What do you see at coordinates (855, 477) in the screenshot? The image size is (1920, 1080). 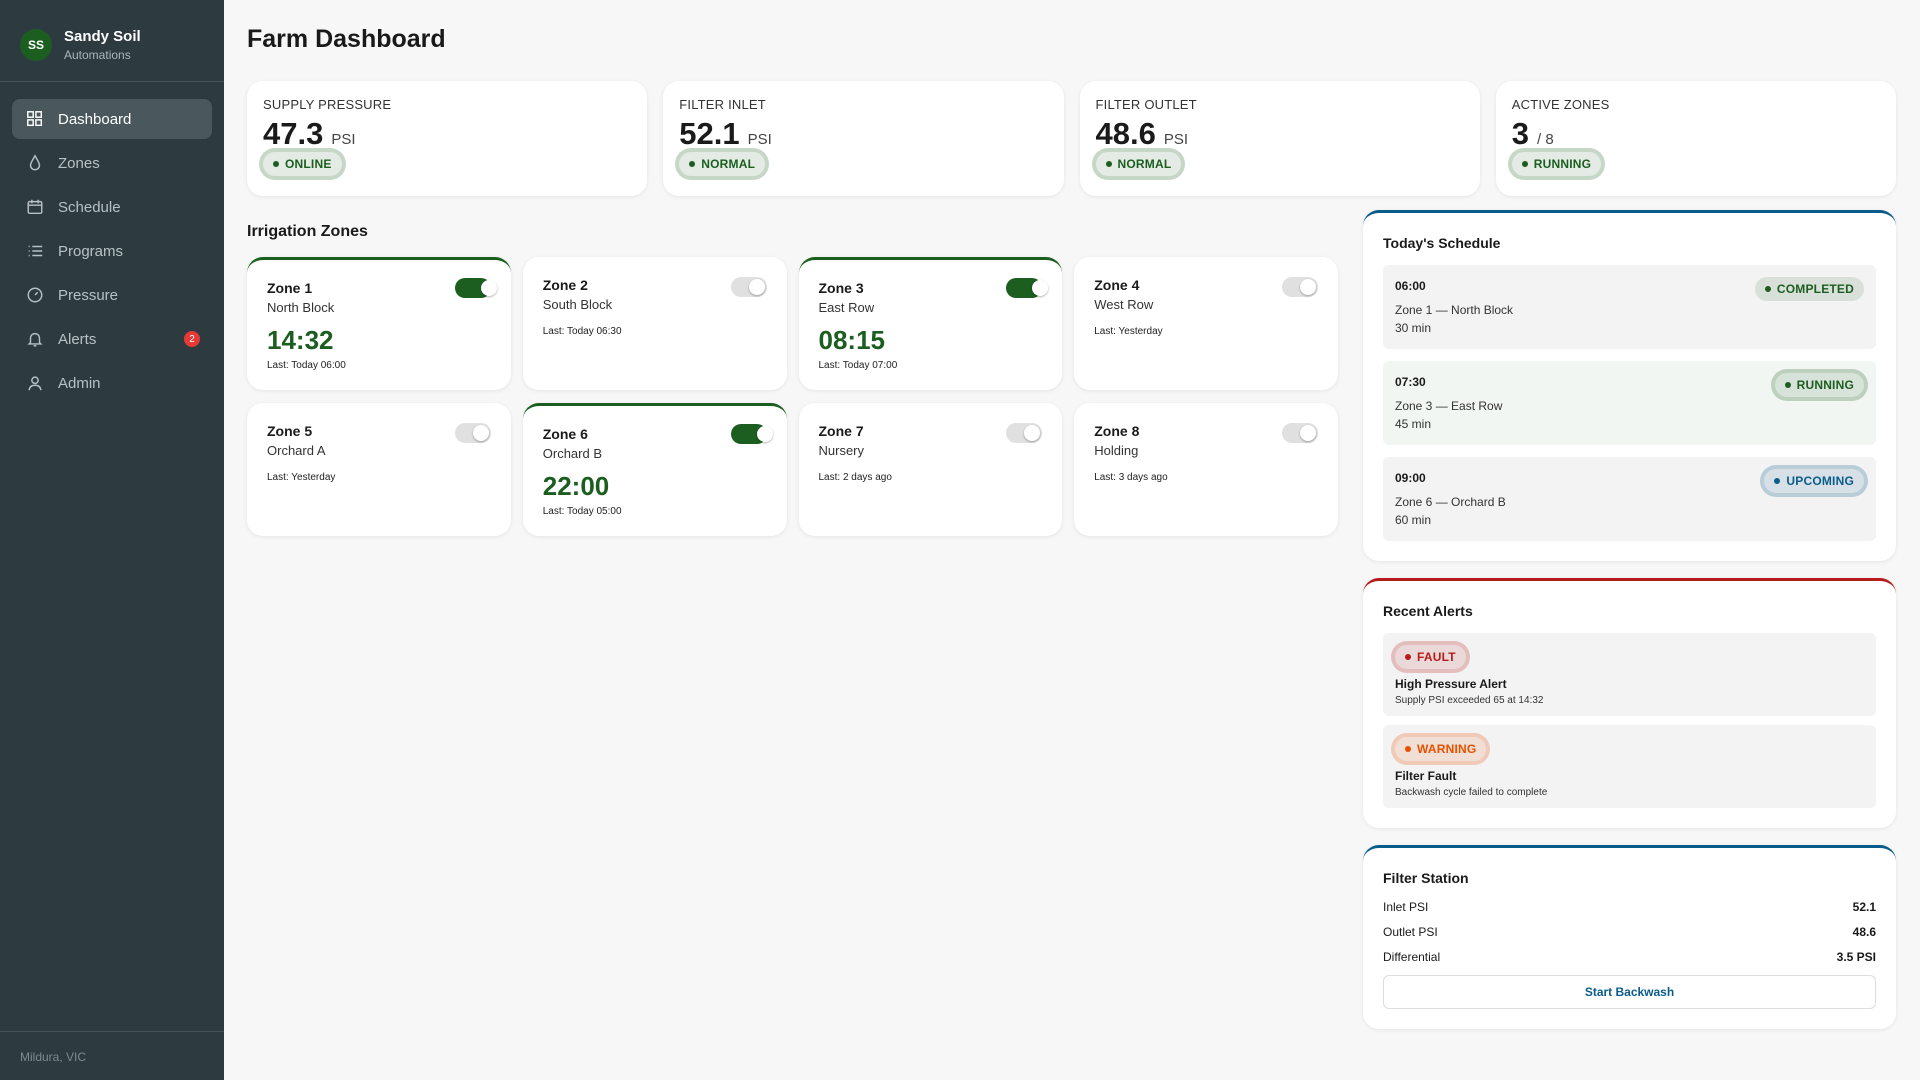 I see `zone-last-run: Last: 2 days ago` at bounding box center [855, 477].